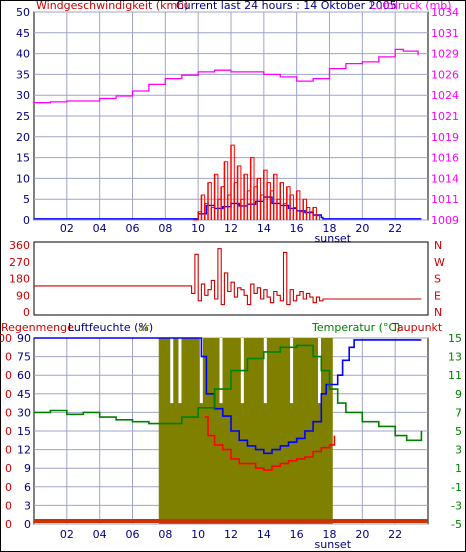 The height and width of the screenshot is (552, 466). I want to click on direction-tick-label: 270, so click(19, 262).